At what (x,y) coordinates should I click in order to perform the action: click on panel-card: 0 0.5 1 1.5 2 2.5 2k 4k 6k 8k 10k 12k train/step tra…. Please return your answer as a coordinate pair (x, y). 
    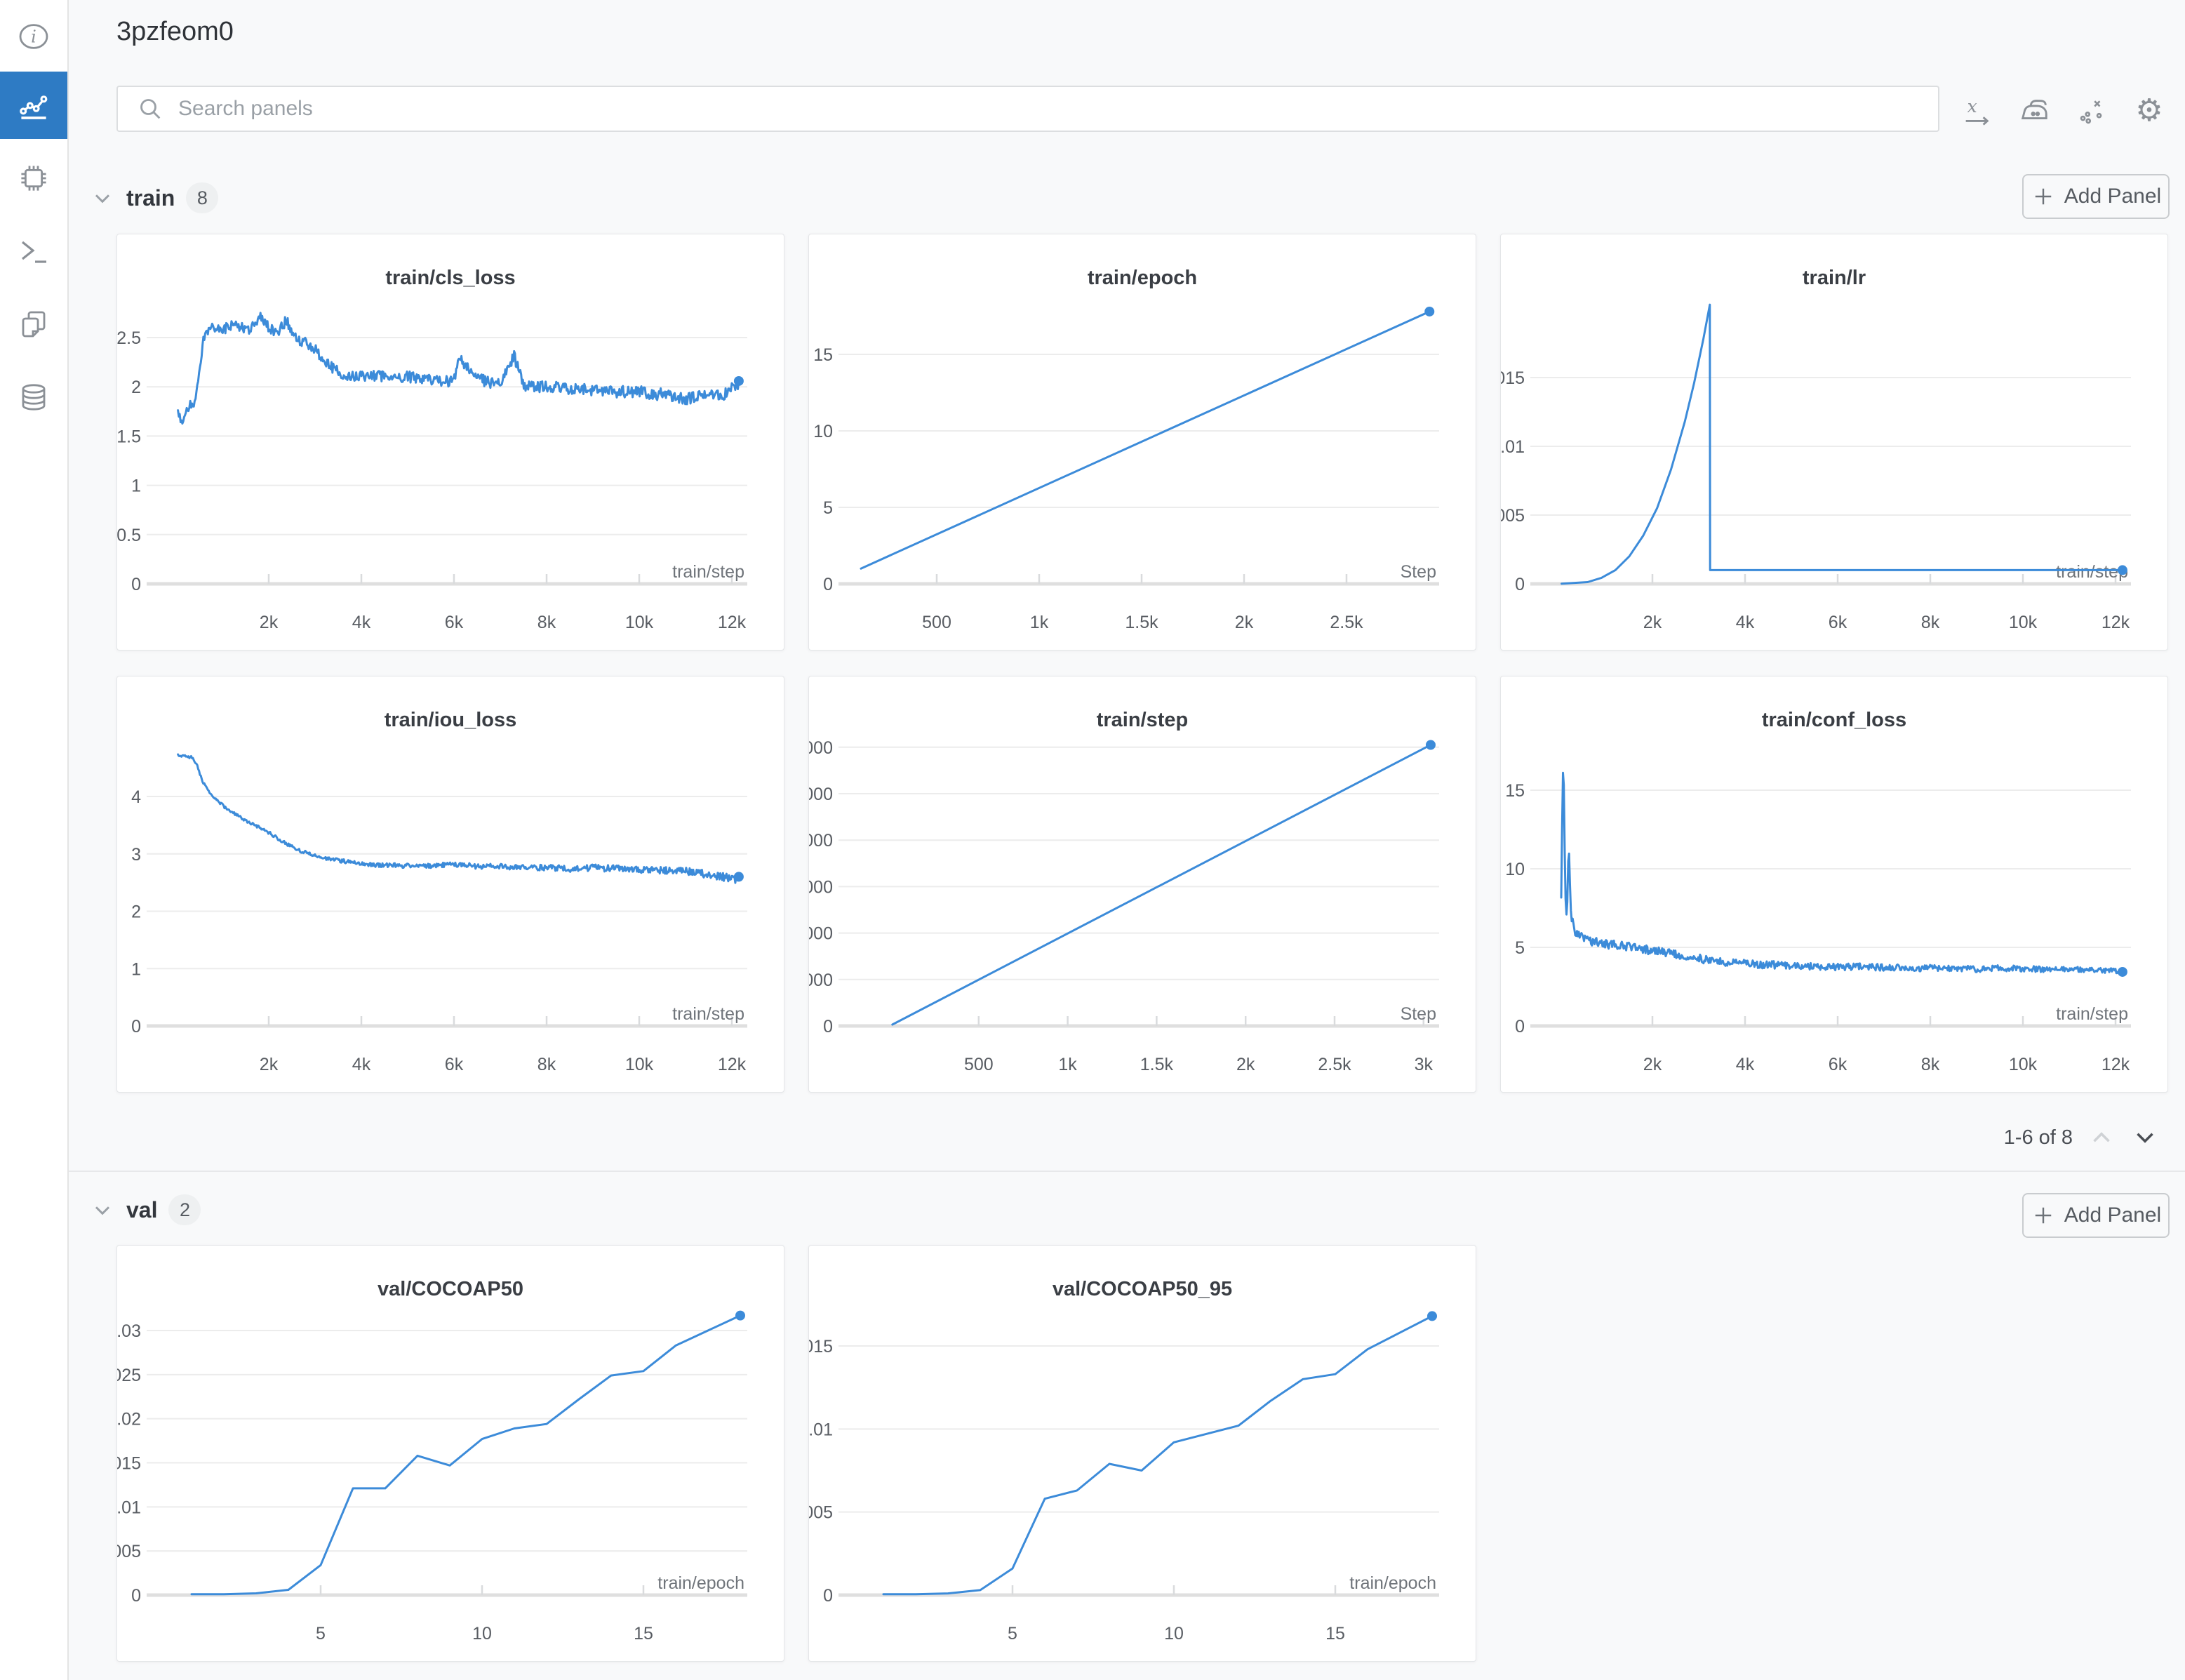
    Looking at the image, I should click on (450, 442).